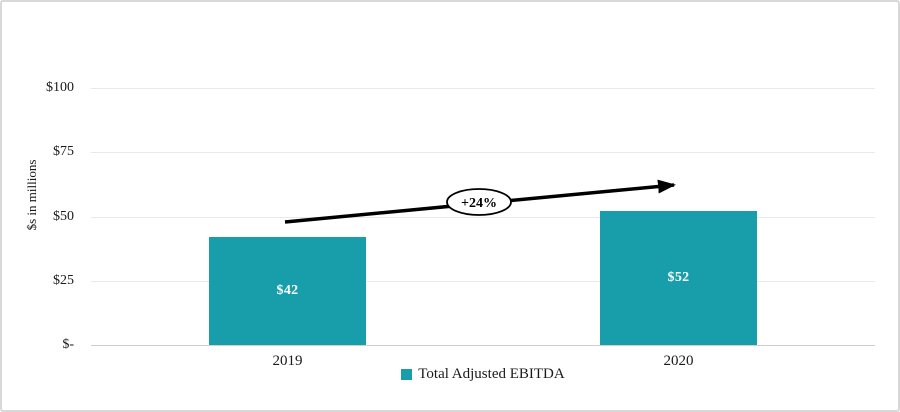 Image resolution: width=900 pixels, height=412 pixels. What do you see at coordinates (678, 361) in the screenshot?
I see `x-category-label: 2020` at bounding box center [678, 361].